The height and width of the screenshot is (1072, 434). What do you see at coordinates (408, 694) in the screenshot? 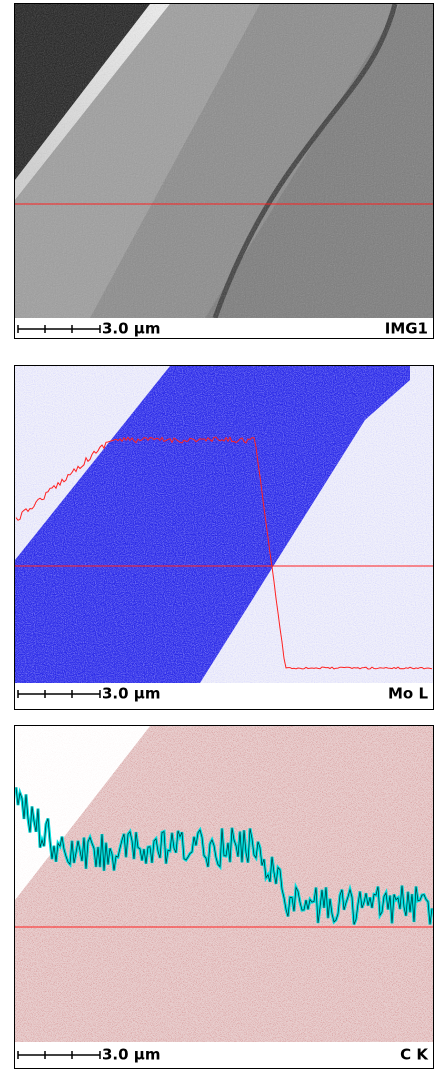
I see `panel-label: Mo L` at bounding box center [408, 694].